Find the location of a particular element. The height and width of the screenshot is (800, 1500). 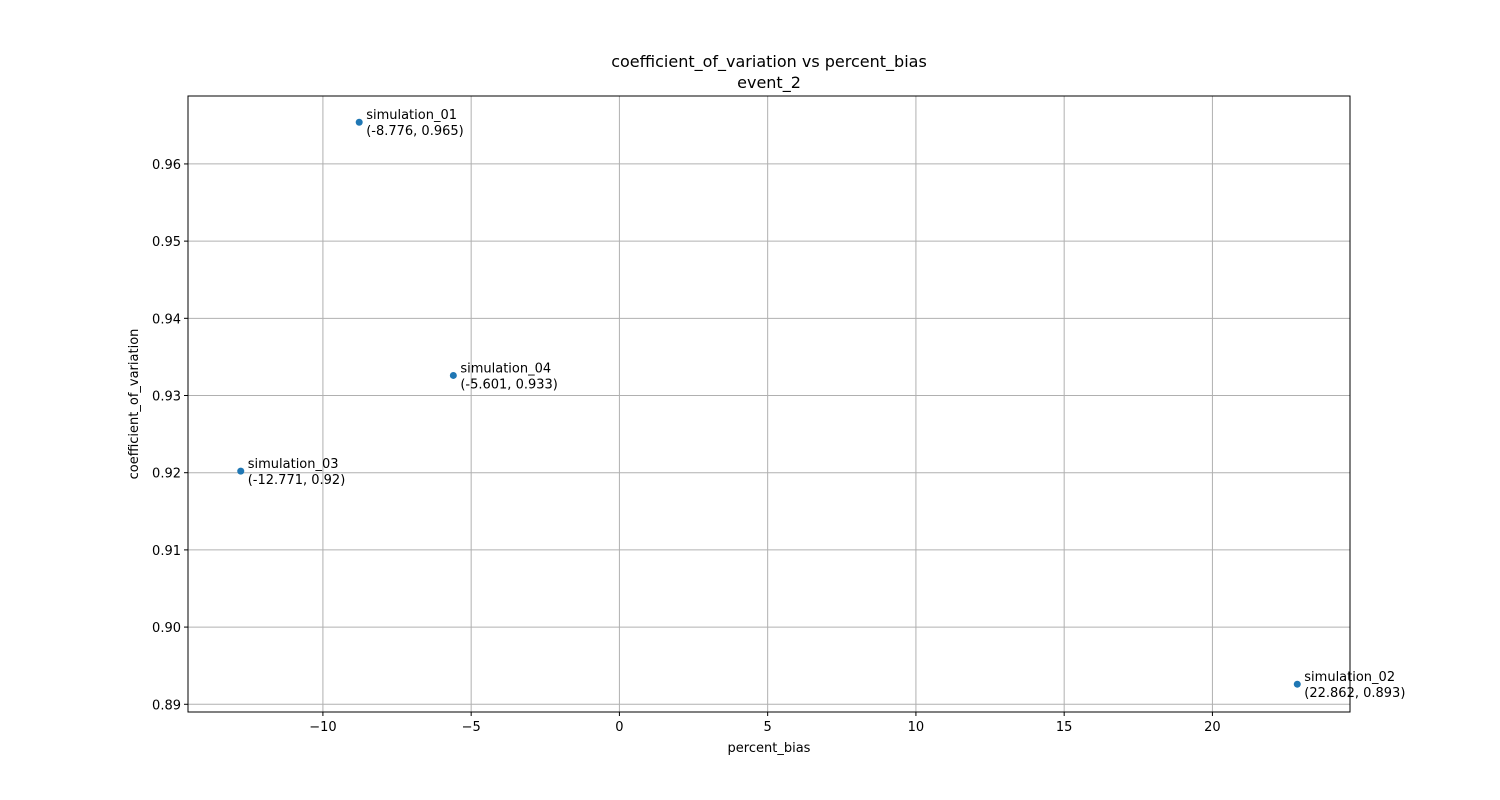

x-tick-label: 5 is located at coordinates (768, 727).